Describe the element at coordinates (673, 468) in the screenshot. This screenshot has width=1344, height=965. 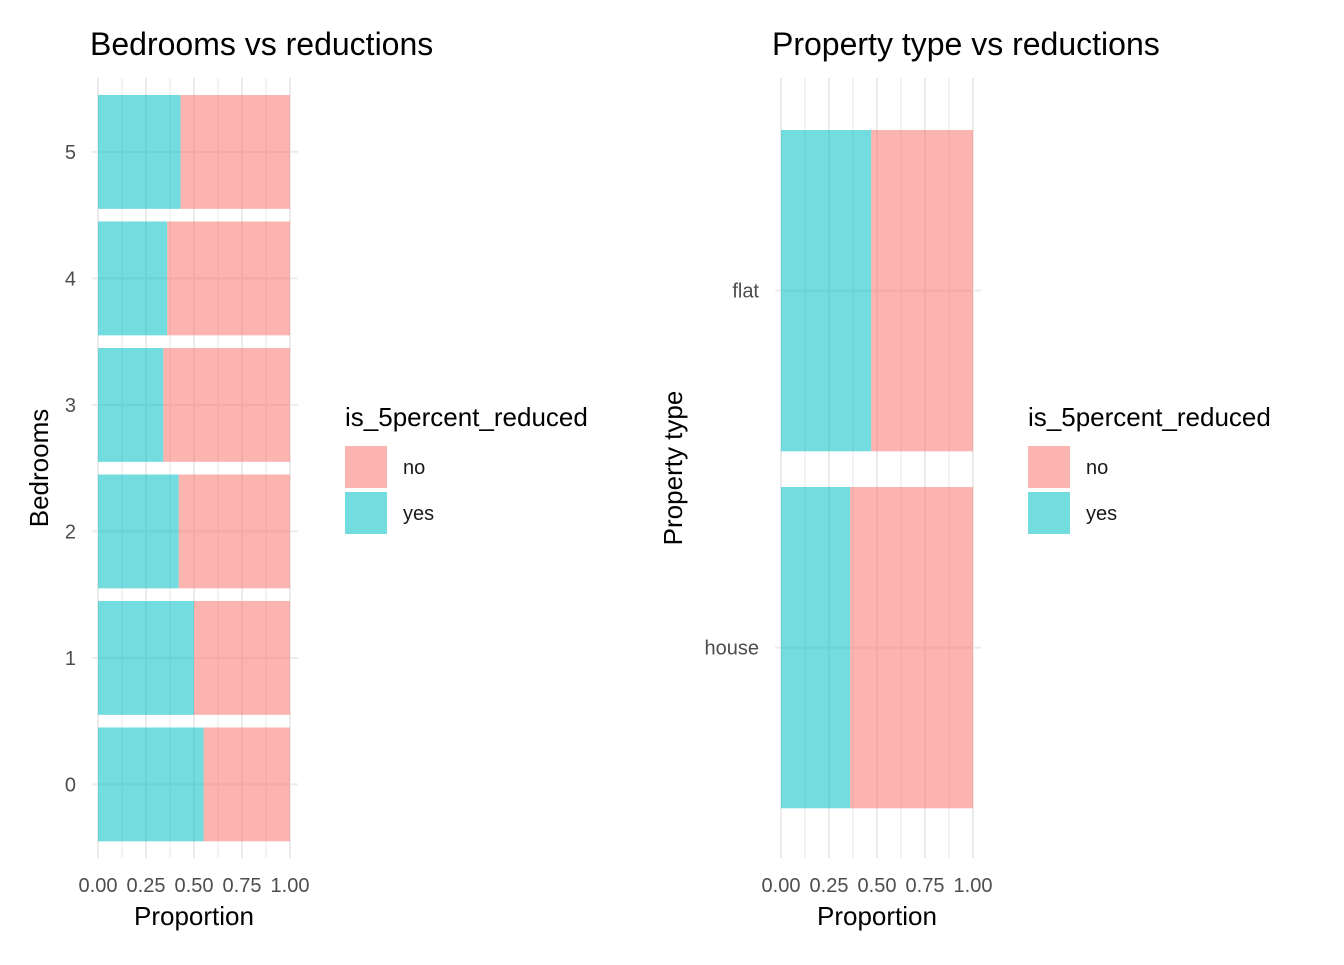
I see `y-axis-title: Property type` at that location.